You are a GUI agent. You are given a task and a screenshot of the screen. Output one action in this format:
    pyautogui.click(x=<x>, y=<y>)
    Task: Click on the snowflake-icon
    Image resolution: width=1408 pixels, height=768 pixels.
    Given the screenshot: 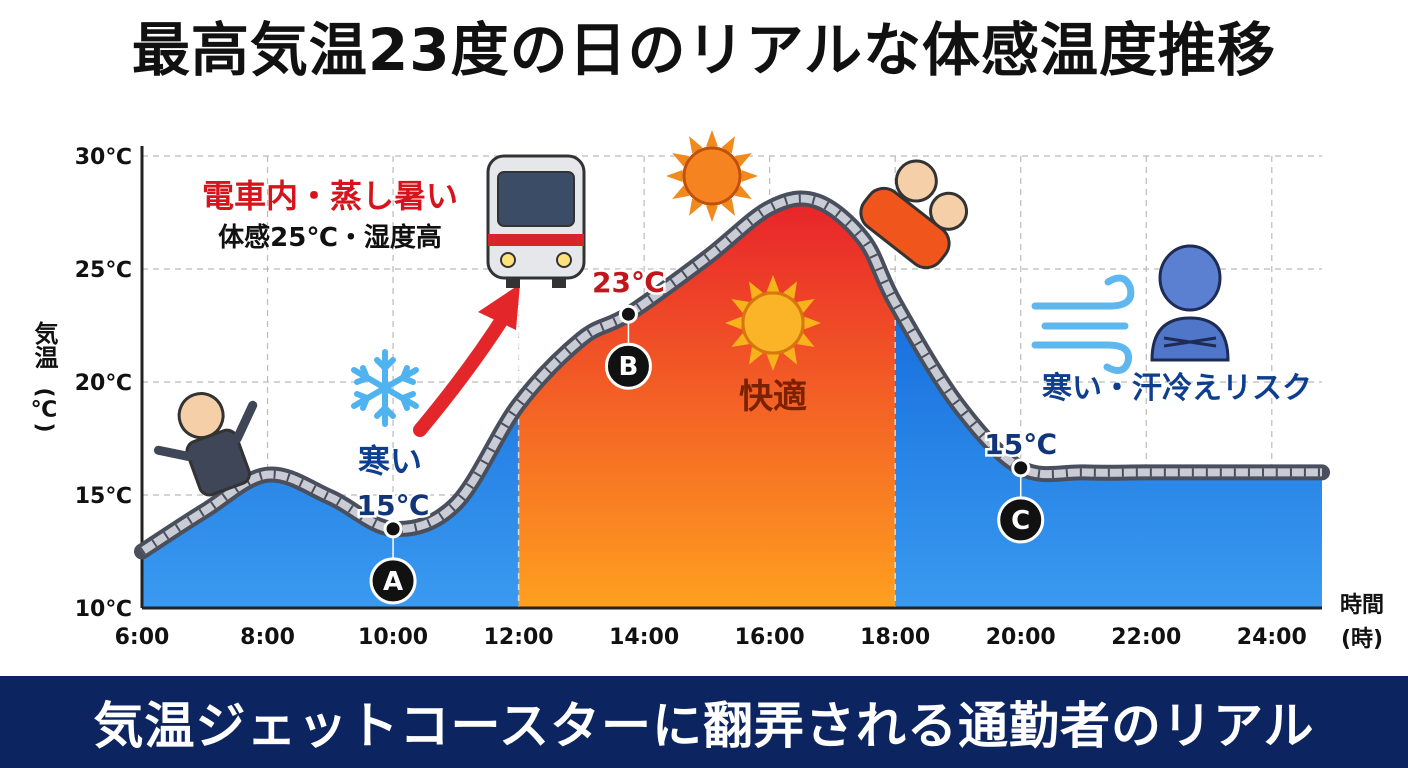 What is the action you would take?
    pyautogui.click(x=385, y=388)
    